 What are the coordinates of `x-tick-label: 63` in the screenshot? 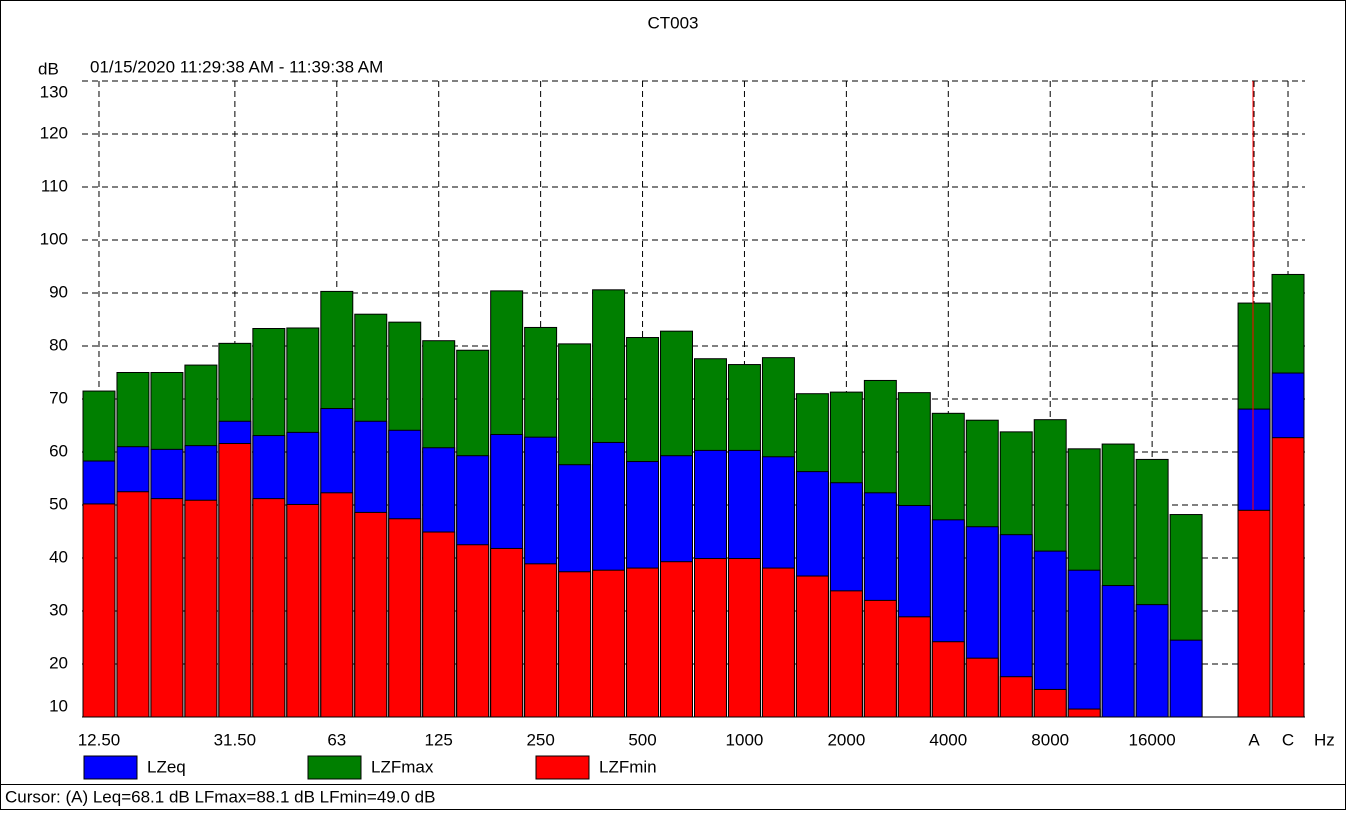 It's located at (336, 739).